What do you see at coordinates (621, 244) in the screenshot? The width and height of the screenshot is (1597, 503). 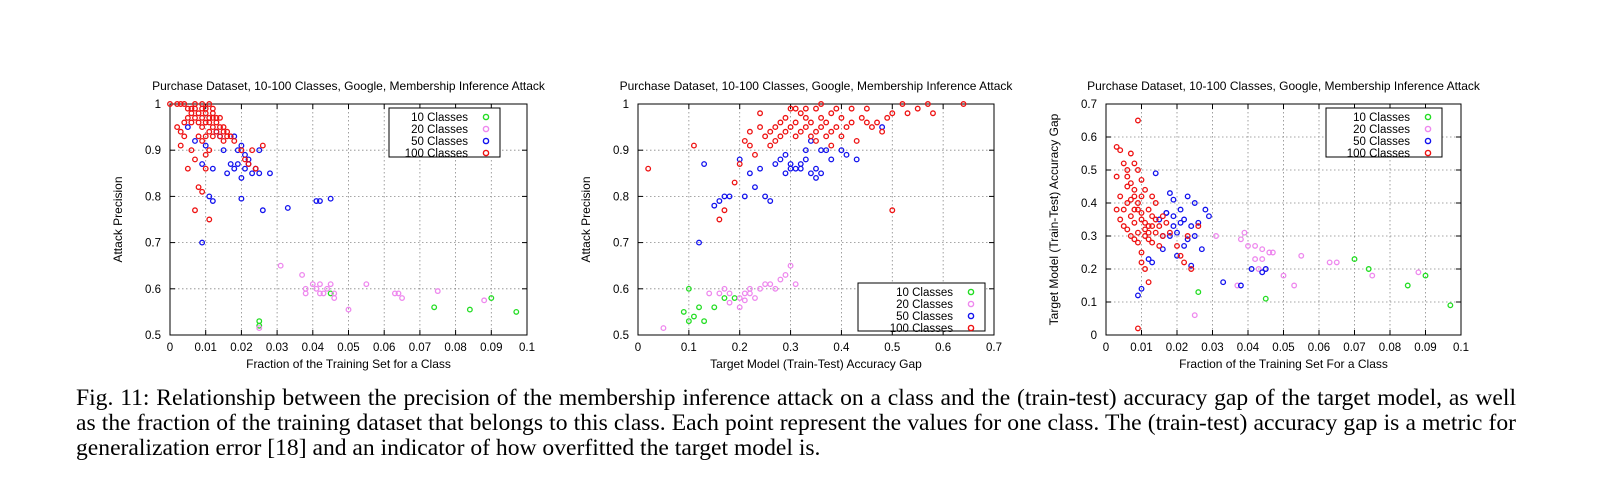 I see `y-tick-label: 0.7` at bounding box center [621, 244].